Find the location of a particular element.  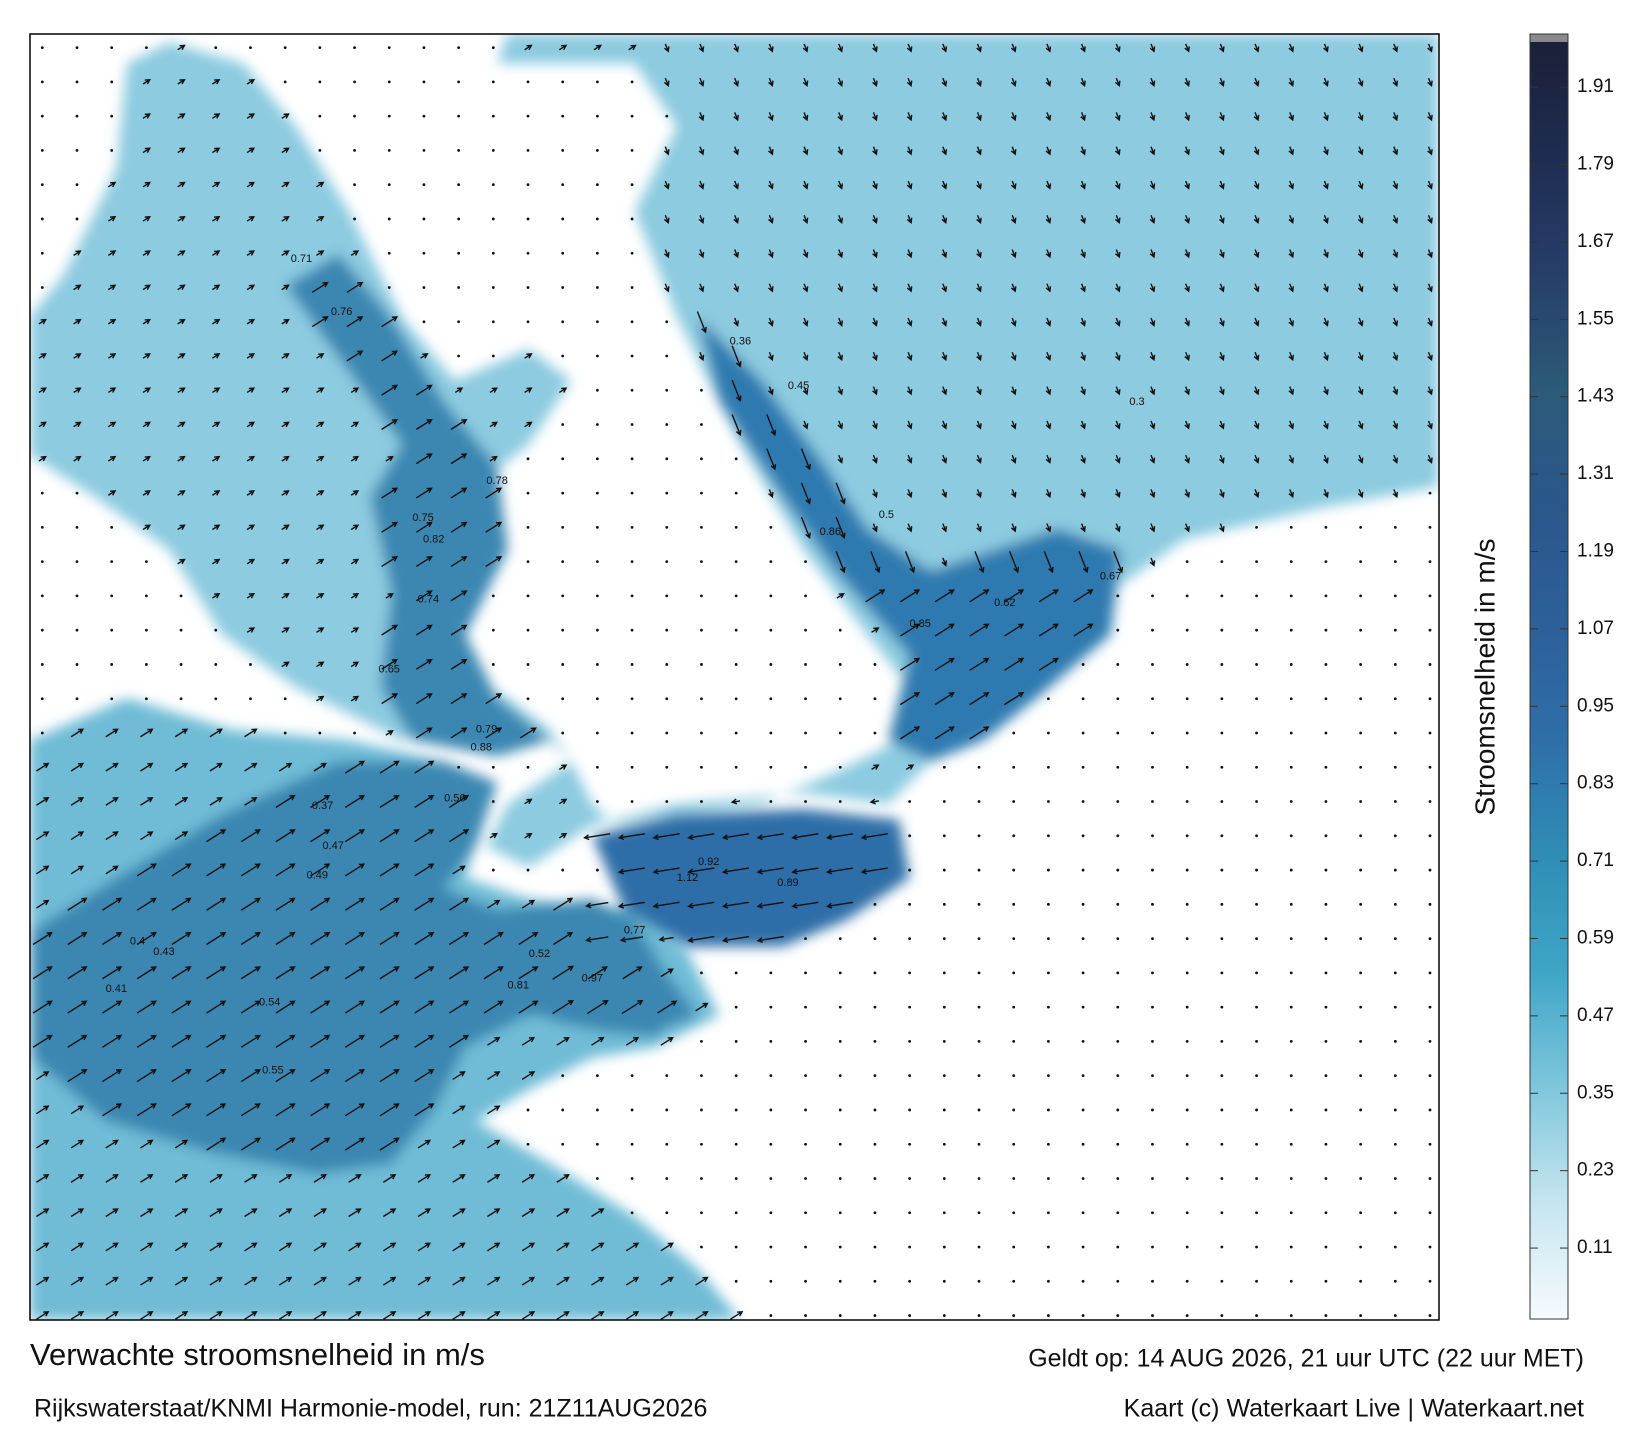

speed-label: 0.85 is located at coordinates (919, 624).